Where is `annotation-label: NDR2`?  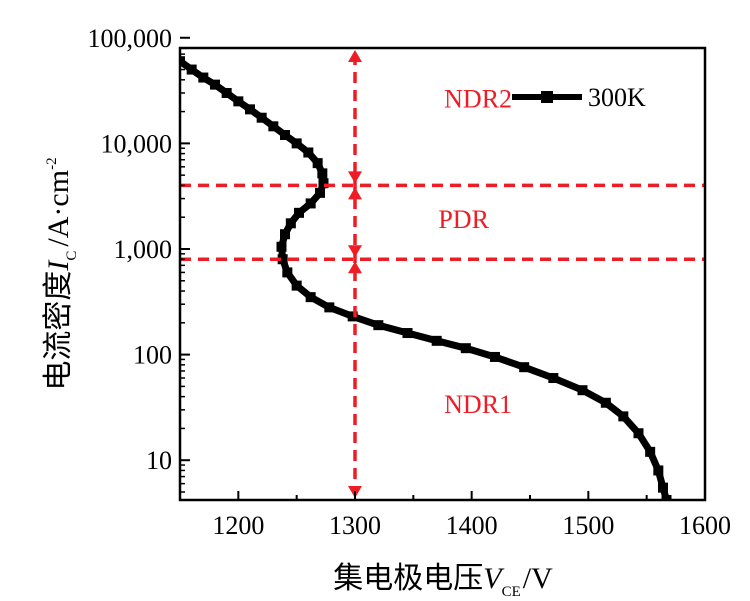
annotation-label: NDR2 is located at coordinates (478, 98).